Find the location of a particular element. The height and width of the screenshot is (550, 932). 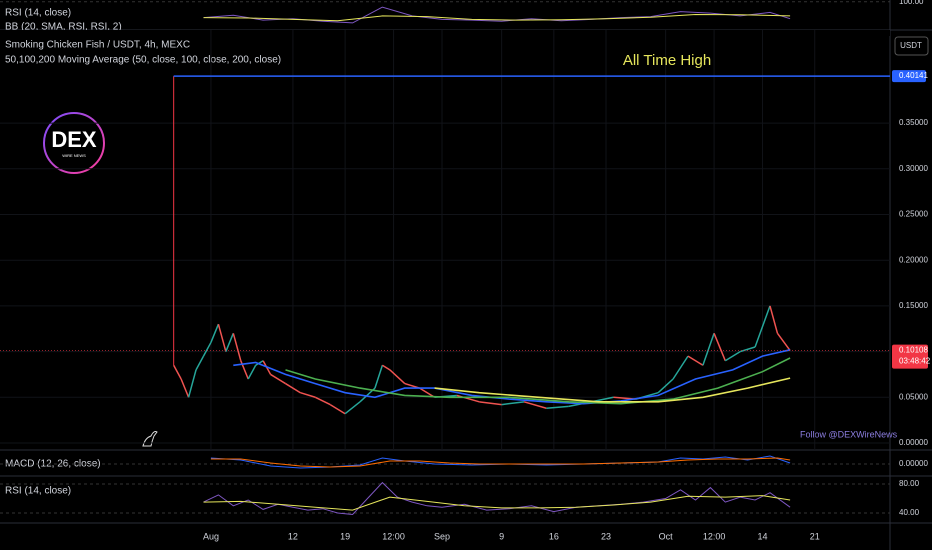

ath-text: All Time High is located at coordinates (667, 60).